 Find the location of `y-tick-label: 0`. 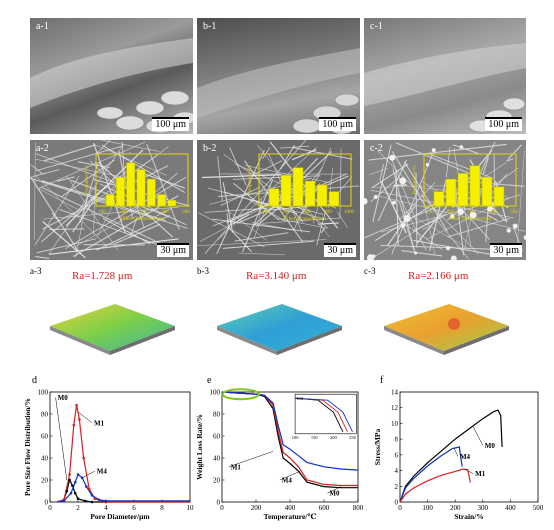

y-tick-label: 0 is located at coordinates (47, 503).